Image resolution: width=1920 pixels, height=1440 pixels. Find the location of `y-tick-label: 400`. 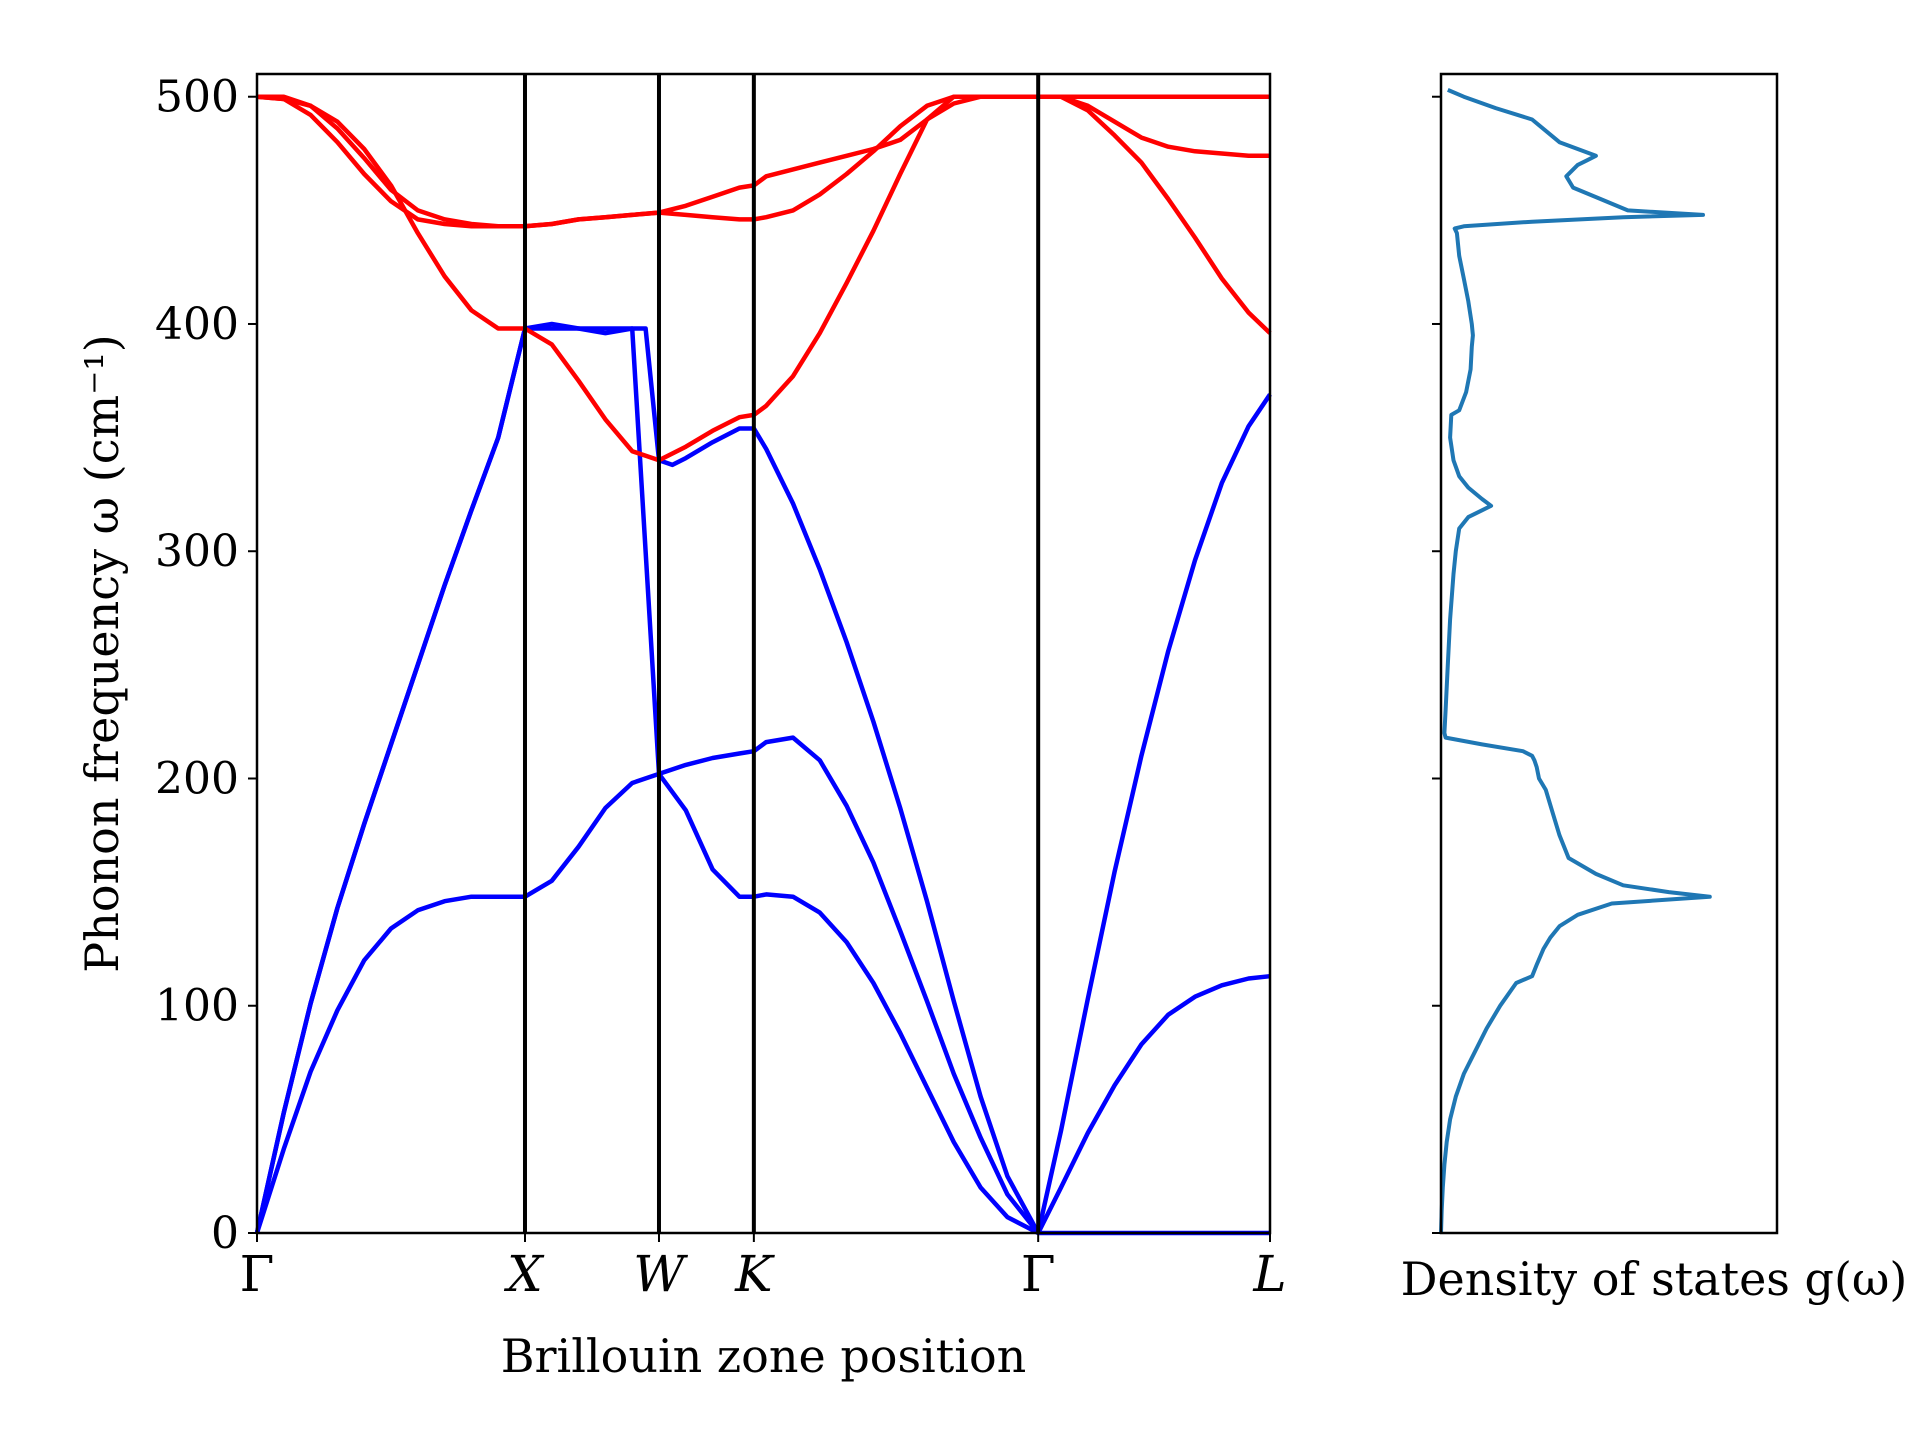

y-tick-label: 400 is located at coordinates (197, 324).